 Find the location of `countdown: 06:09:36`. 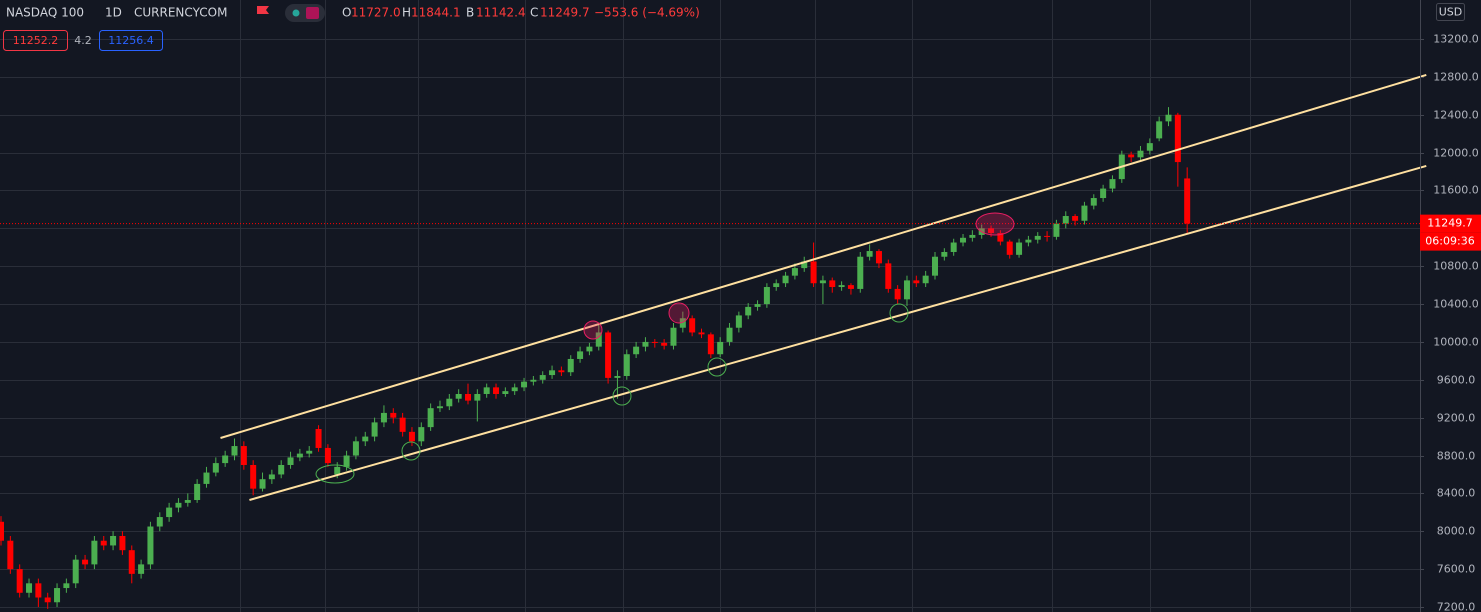

countdown: 06:09:36 is located at coordinates (1449, 241).